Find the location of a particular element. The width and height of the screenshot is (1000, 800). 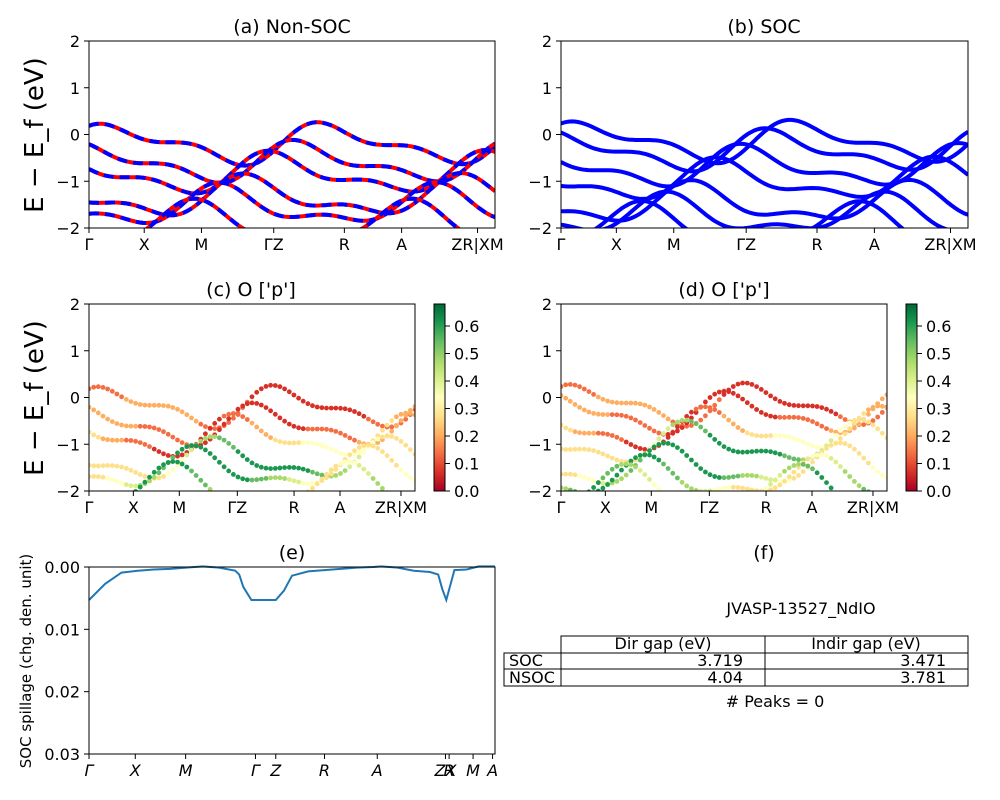

y-tick-label: 0 is located at coordinates (547, 398).